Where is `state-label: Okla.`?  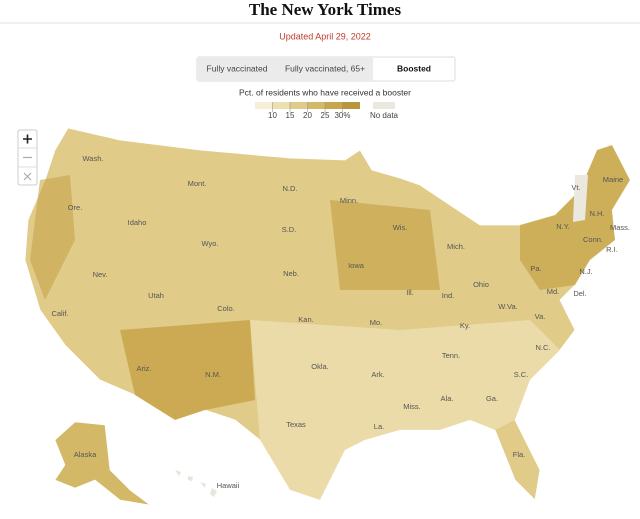
state-label: Okla. is located at coordinates (320, 366).